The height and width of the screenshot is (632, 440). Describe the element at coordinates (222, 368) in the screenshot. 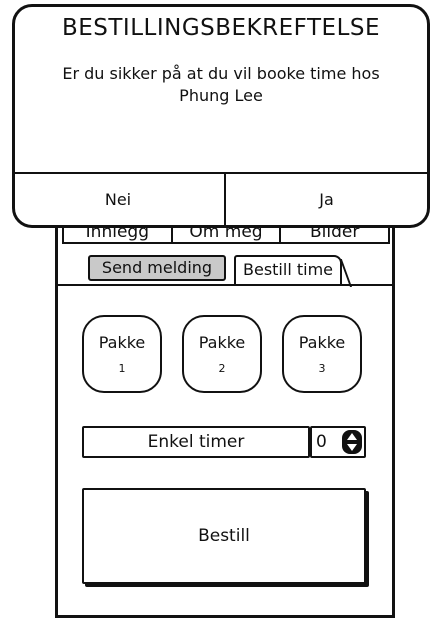

I see `package-number: 2` at that location.